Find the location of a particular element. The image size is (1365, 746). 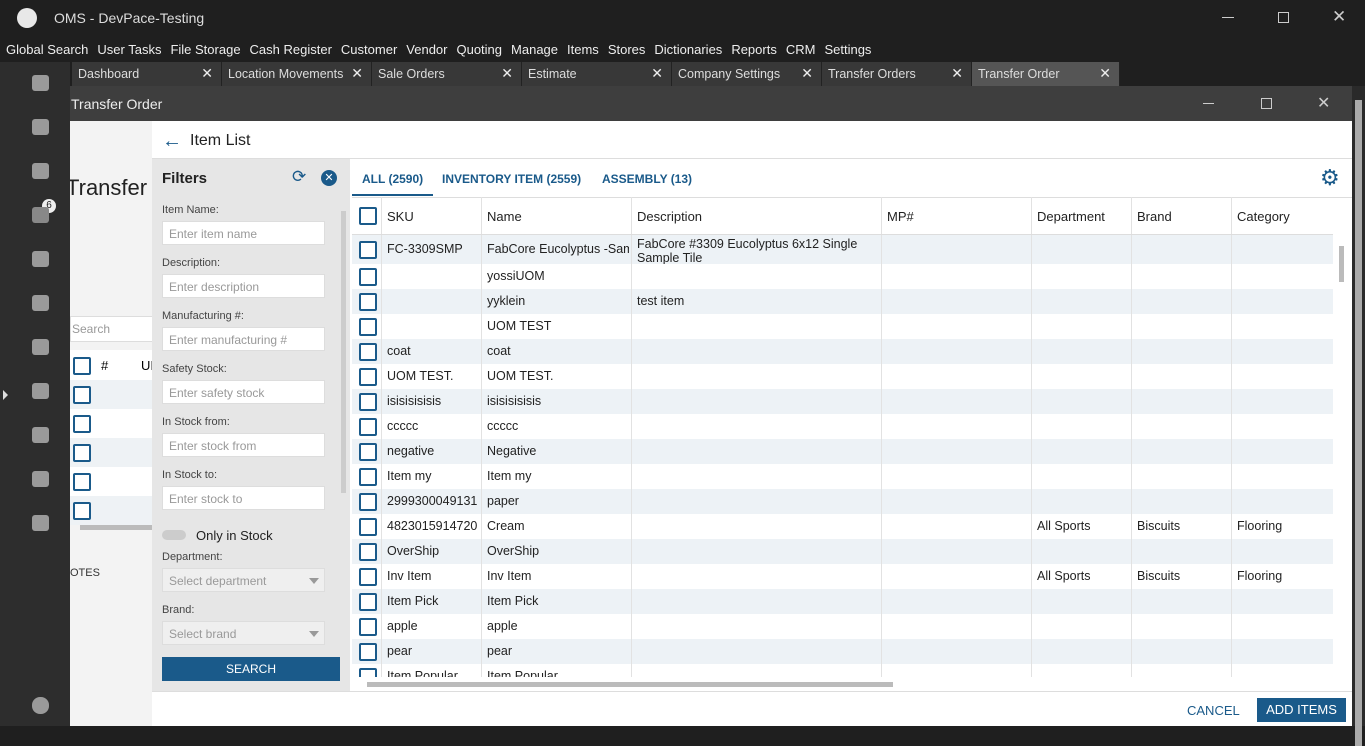

text-input: Enter stock from is located at coordinates (243, 445).